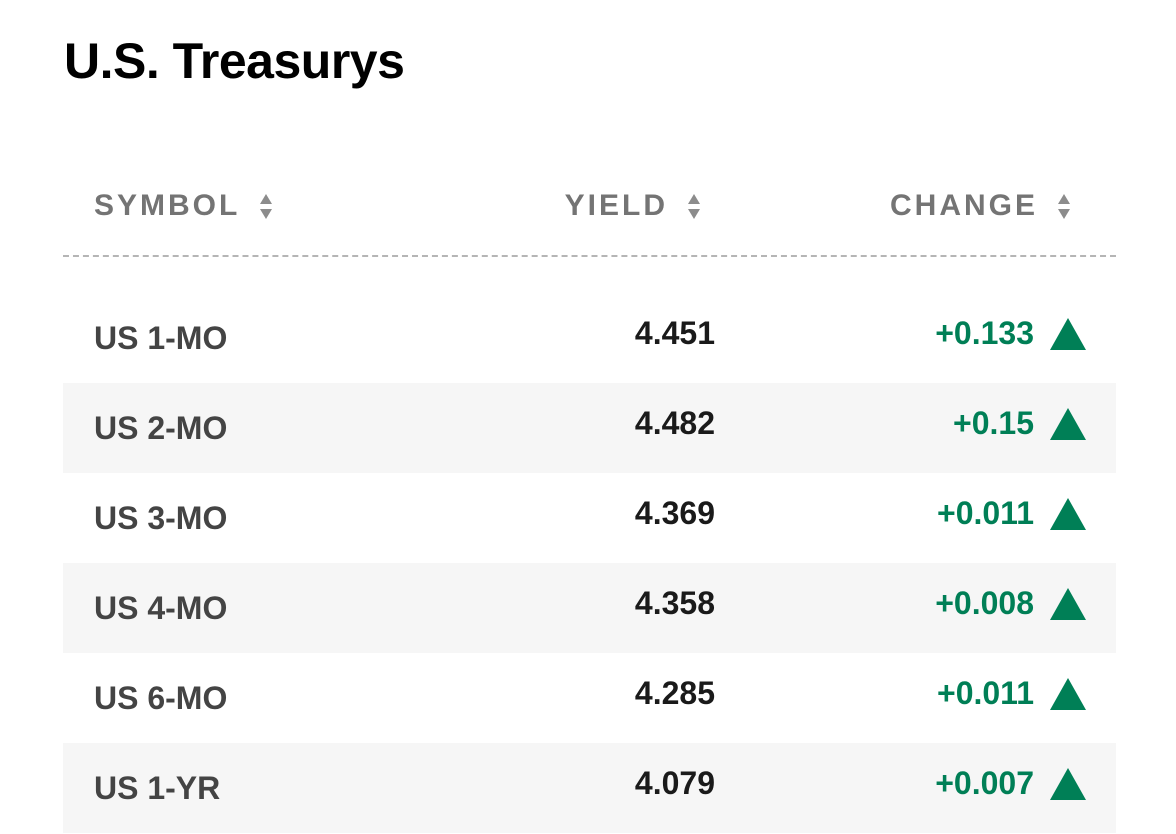 This screenshot has height=834, width=1176. I want to click on change-cell: +0.008, so click(1010, 603).